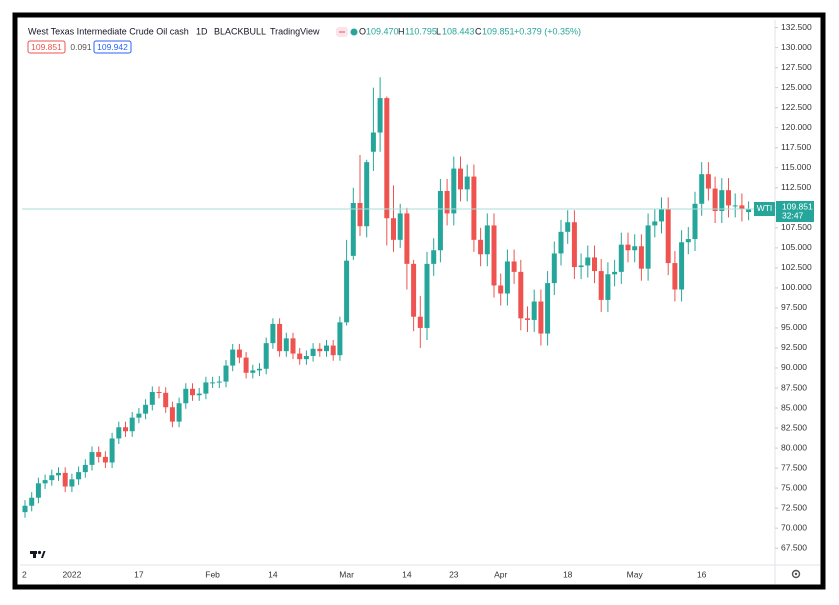 The image size is (839, 605). Describe the element at coordinates (796, 574) in the screenshot. I see `settings-icon` at that location.